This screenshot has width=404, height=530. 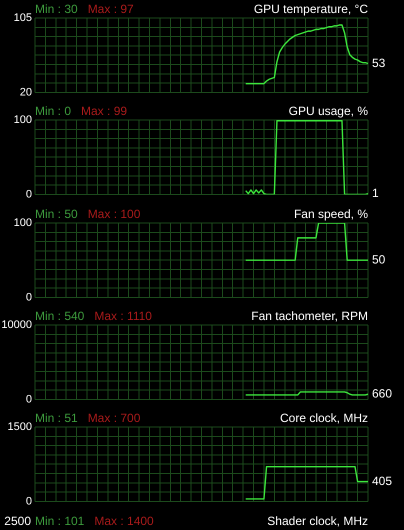 What do you see at coordinates (59, 315) in the screenshot?
I see `text: Min : 540` at bounding box center [59, 315].